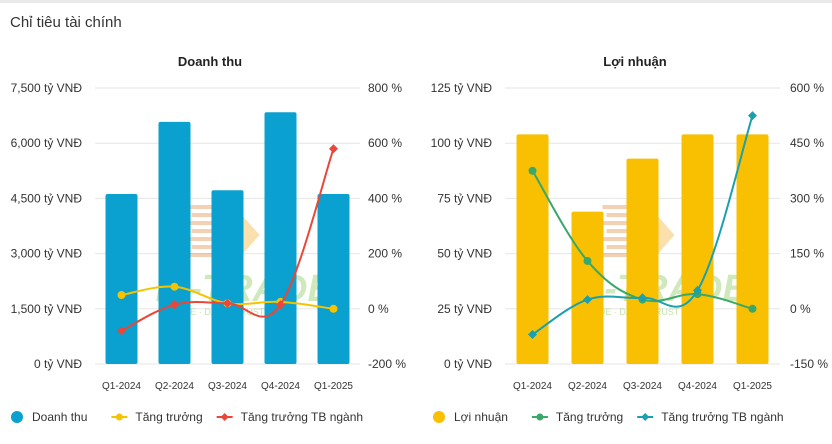  Describe the element at coordinates (385, 198) in the screenshot. I see `right-axis-tick-label: 400 %` at that location.